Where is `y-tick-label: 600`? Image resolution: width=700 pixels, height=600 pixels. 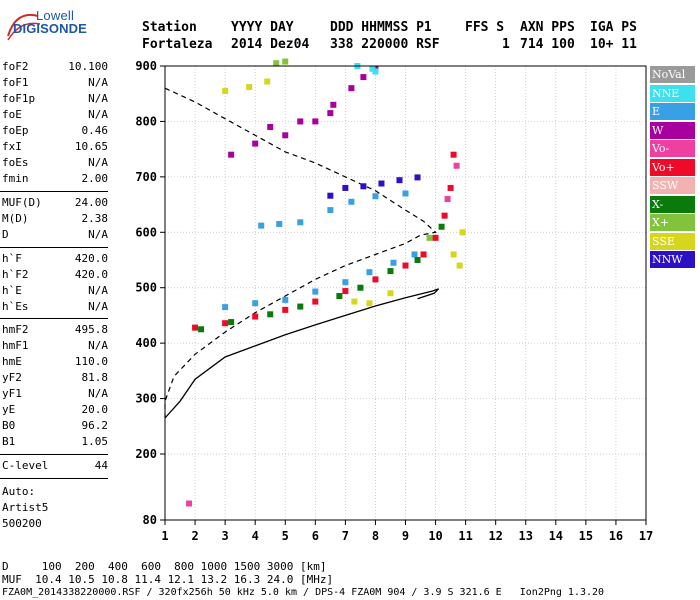 y-tick-label: 600 is located at coordinates (146, 232).